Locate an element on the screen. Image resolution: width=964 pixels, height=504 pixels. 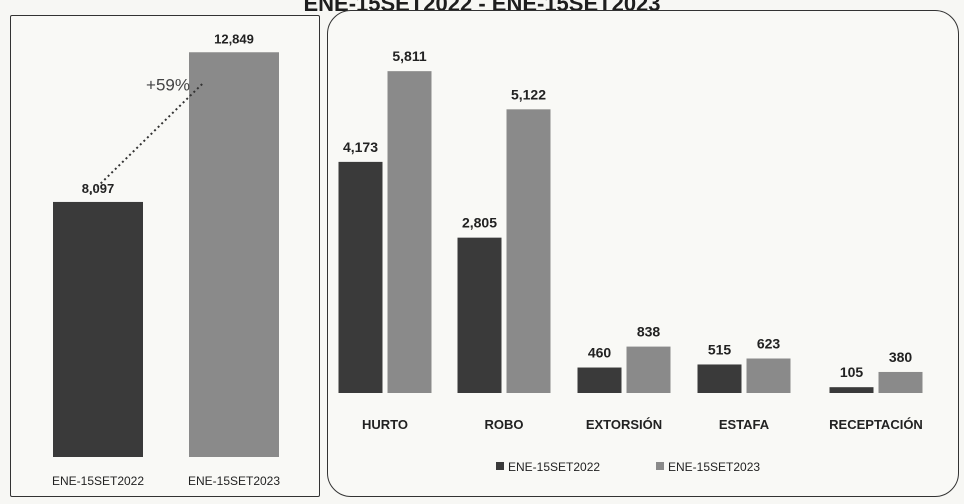
growth-annotation: +59% is located at coordinates (168, 84).